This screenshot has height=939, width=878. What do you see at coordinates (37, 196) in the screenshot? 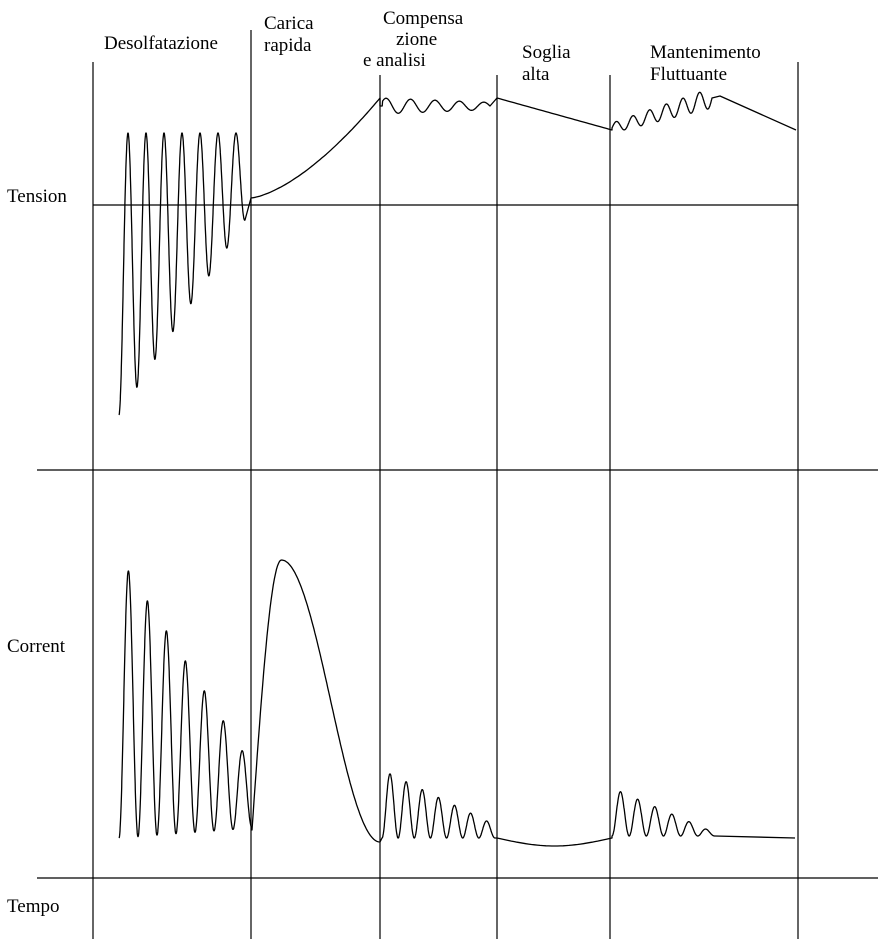
I see `voltage-axis-label: Tension` at bounding box center [37, 196].